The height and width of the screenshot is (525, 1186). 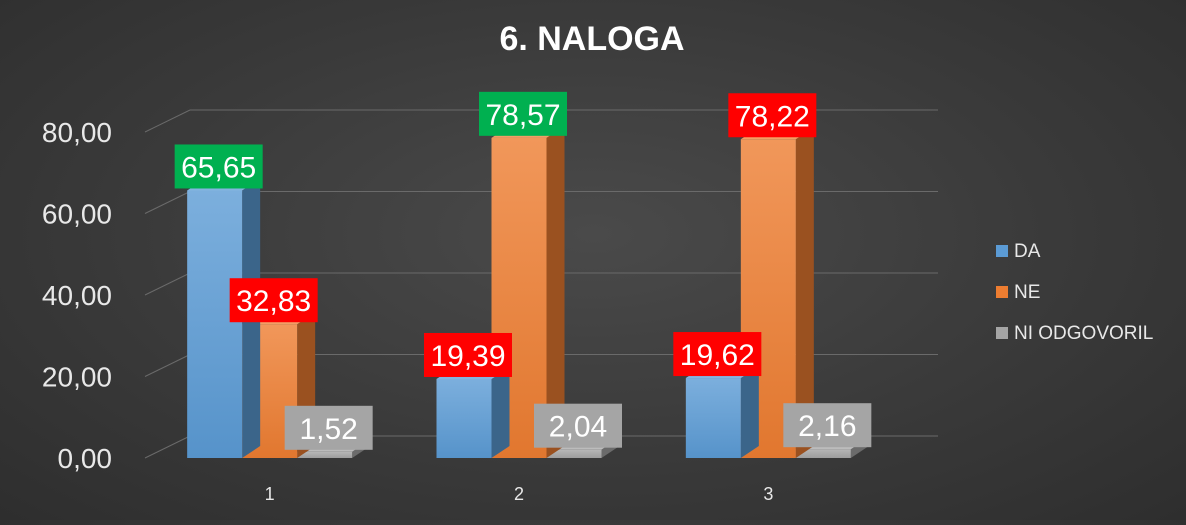 I want to click on legend-item-ne: NE, so click(x=1018, y=292).